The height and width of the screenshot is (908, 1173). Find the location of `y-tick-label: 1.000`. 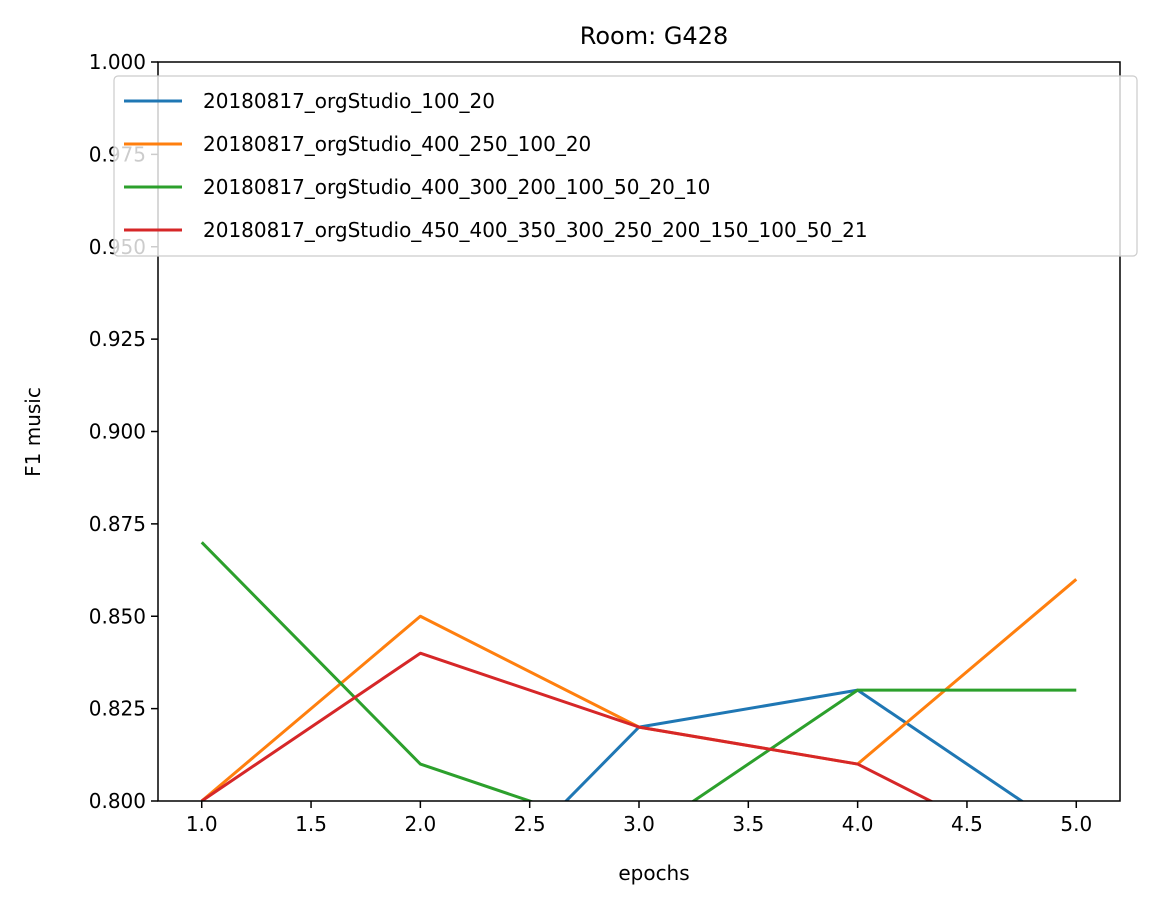

y-tick-label: 1.000 is located at coordinates (117, 62).